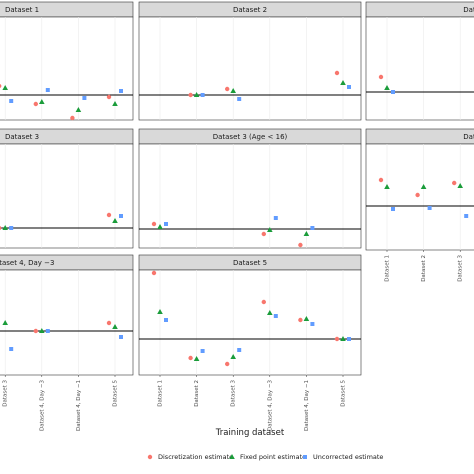 The image size is (474, 474). I want to click on x-tick-label: Dataset 4, Day −1, so click(307, 405).